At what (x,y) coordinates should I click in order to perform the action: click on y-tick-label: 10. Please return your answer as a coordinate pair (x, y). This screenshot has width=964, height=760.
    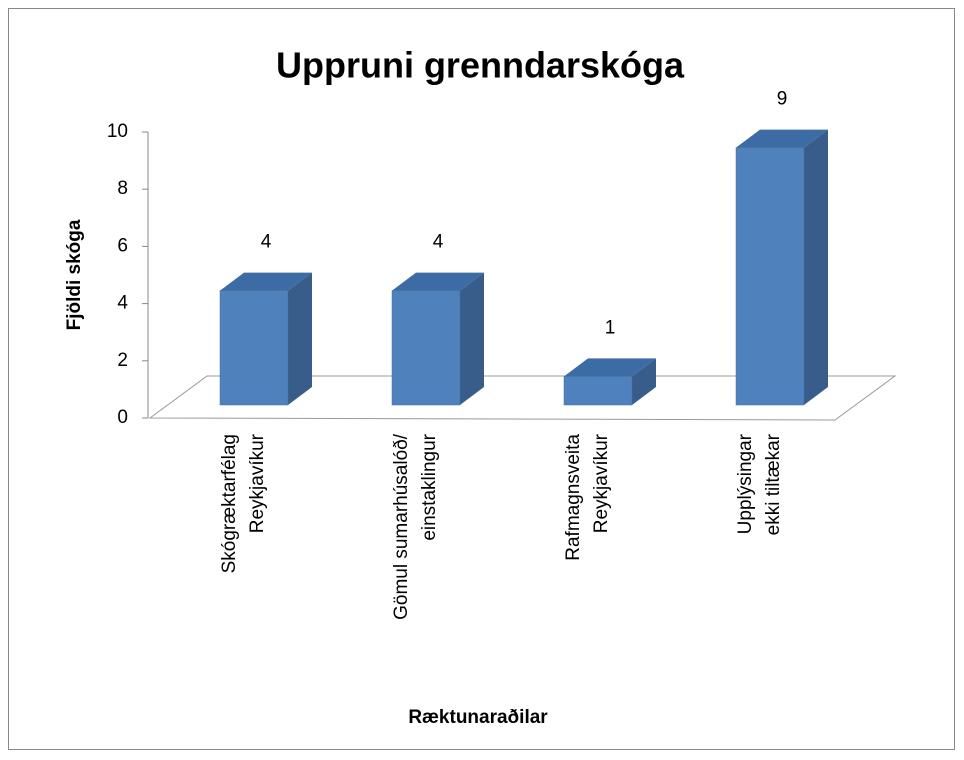
    Looking at the image, I should click on (117, 131).